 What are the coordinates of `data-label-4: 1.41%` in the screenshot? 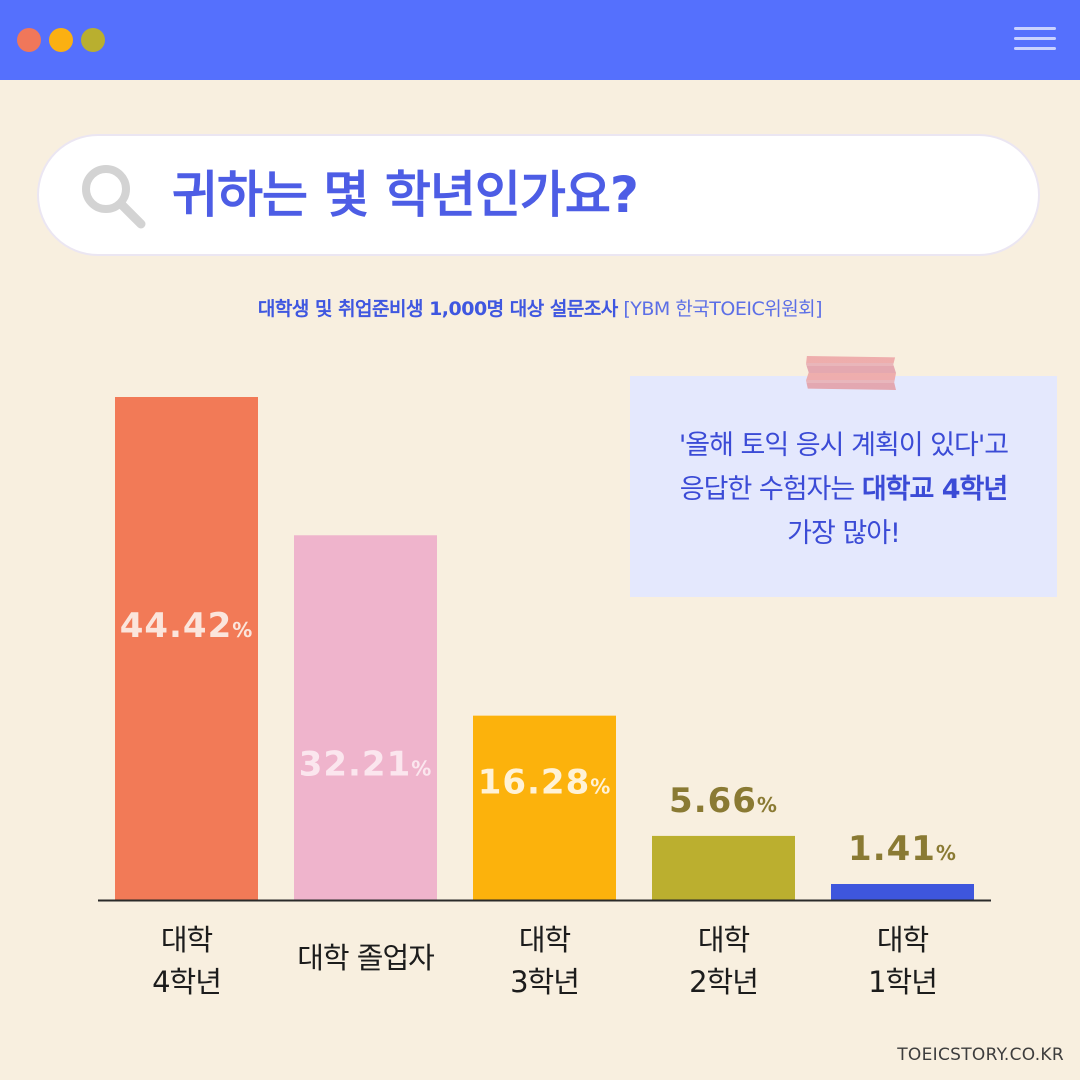 It's located at (902, 849).